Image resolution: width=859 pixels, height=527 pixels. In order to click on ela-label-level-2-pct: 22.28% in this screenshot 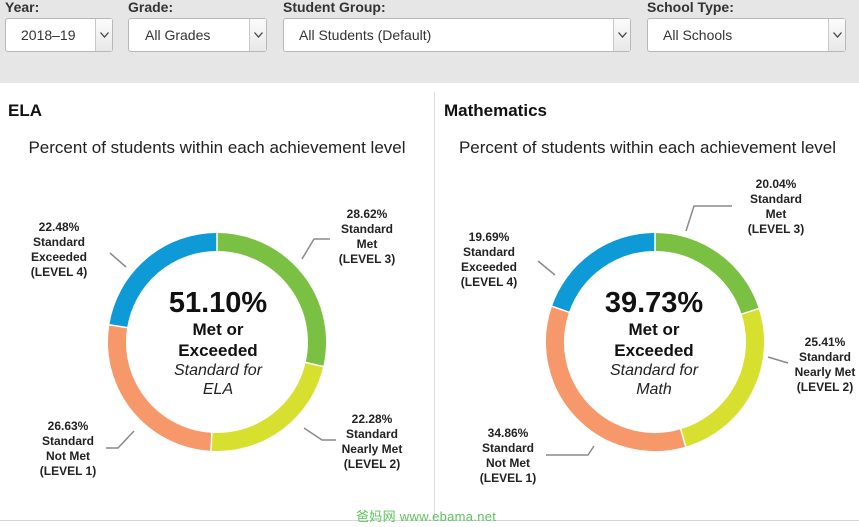, I will do `click(372, 419)`.